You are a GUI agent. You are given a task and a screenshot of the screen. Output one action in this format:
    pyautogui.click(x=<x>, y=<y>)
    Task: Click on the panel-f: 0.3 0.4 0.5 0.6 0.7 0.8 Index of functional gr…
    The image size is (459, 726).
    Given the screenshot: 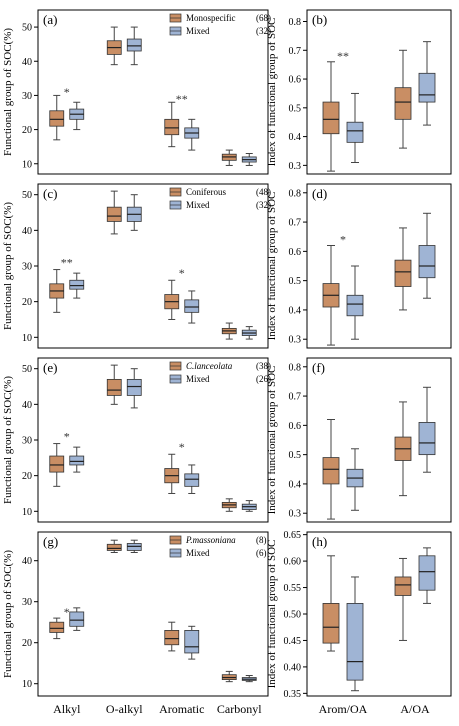 What is the action you would take?
    pyautogui.click(x=359, y=440)
    